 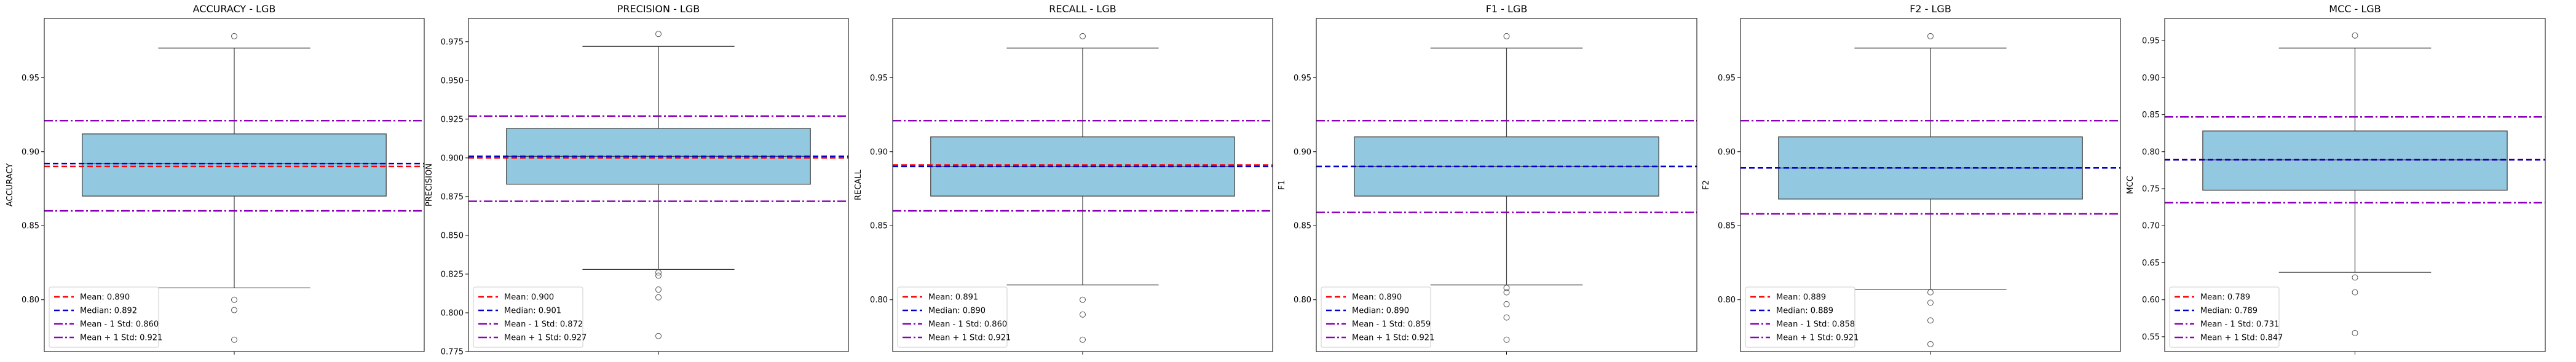 I want to click on y-tick-label: 0.800, so click(x=452, y=313).